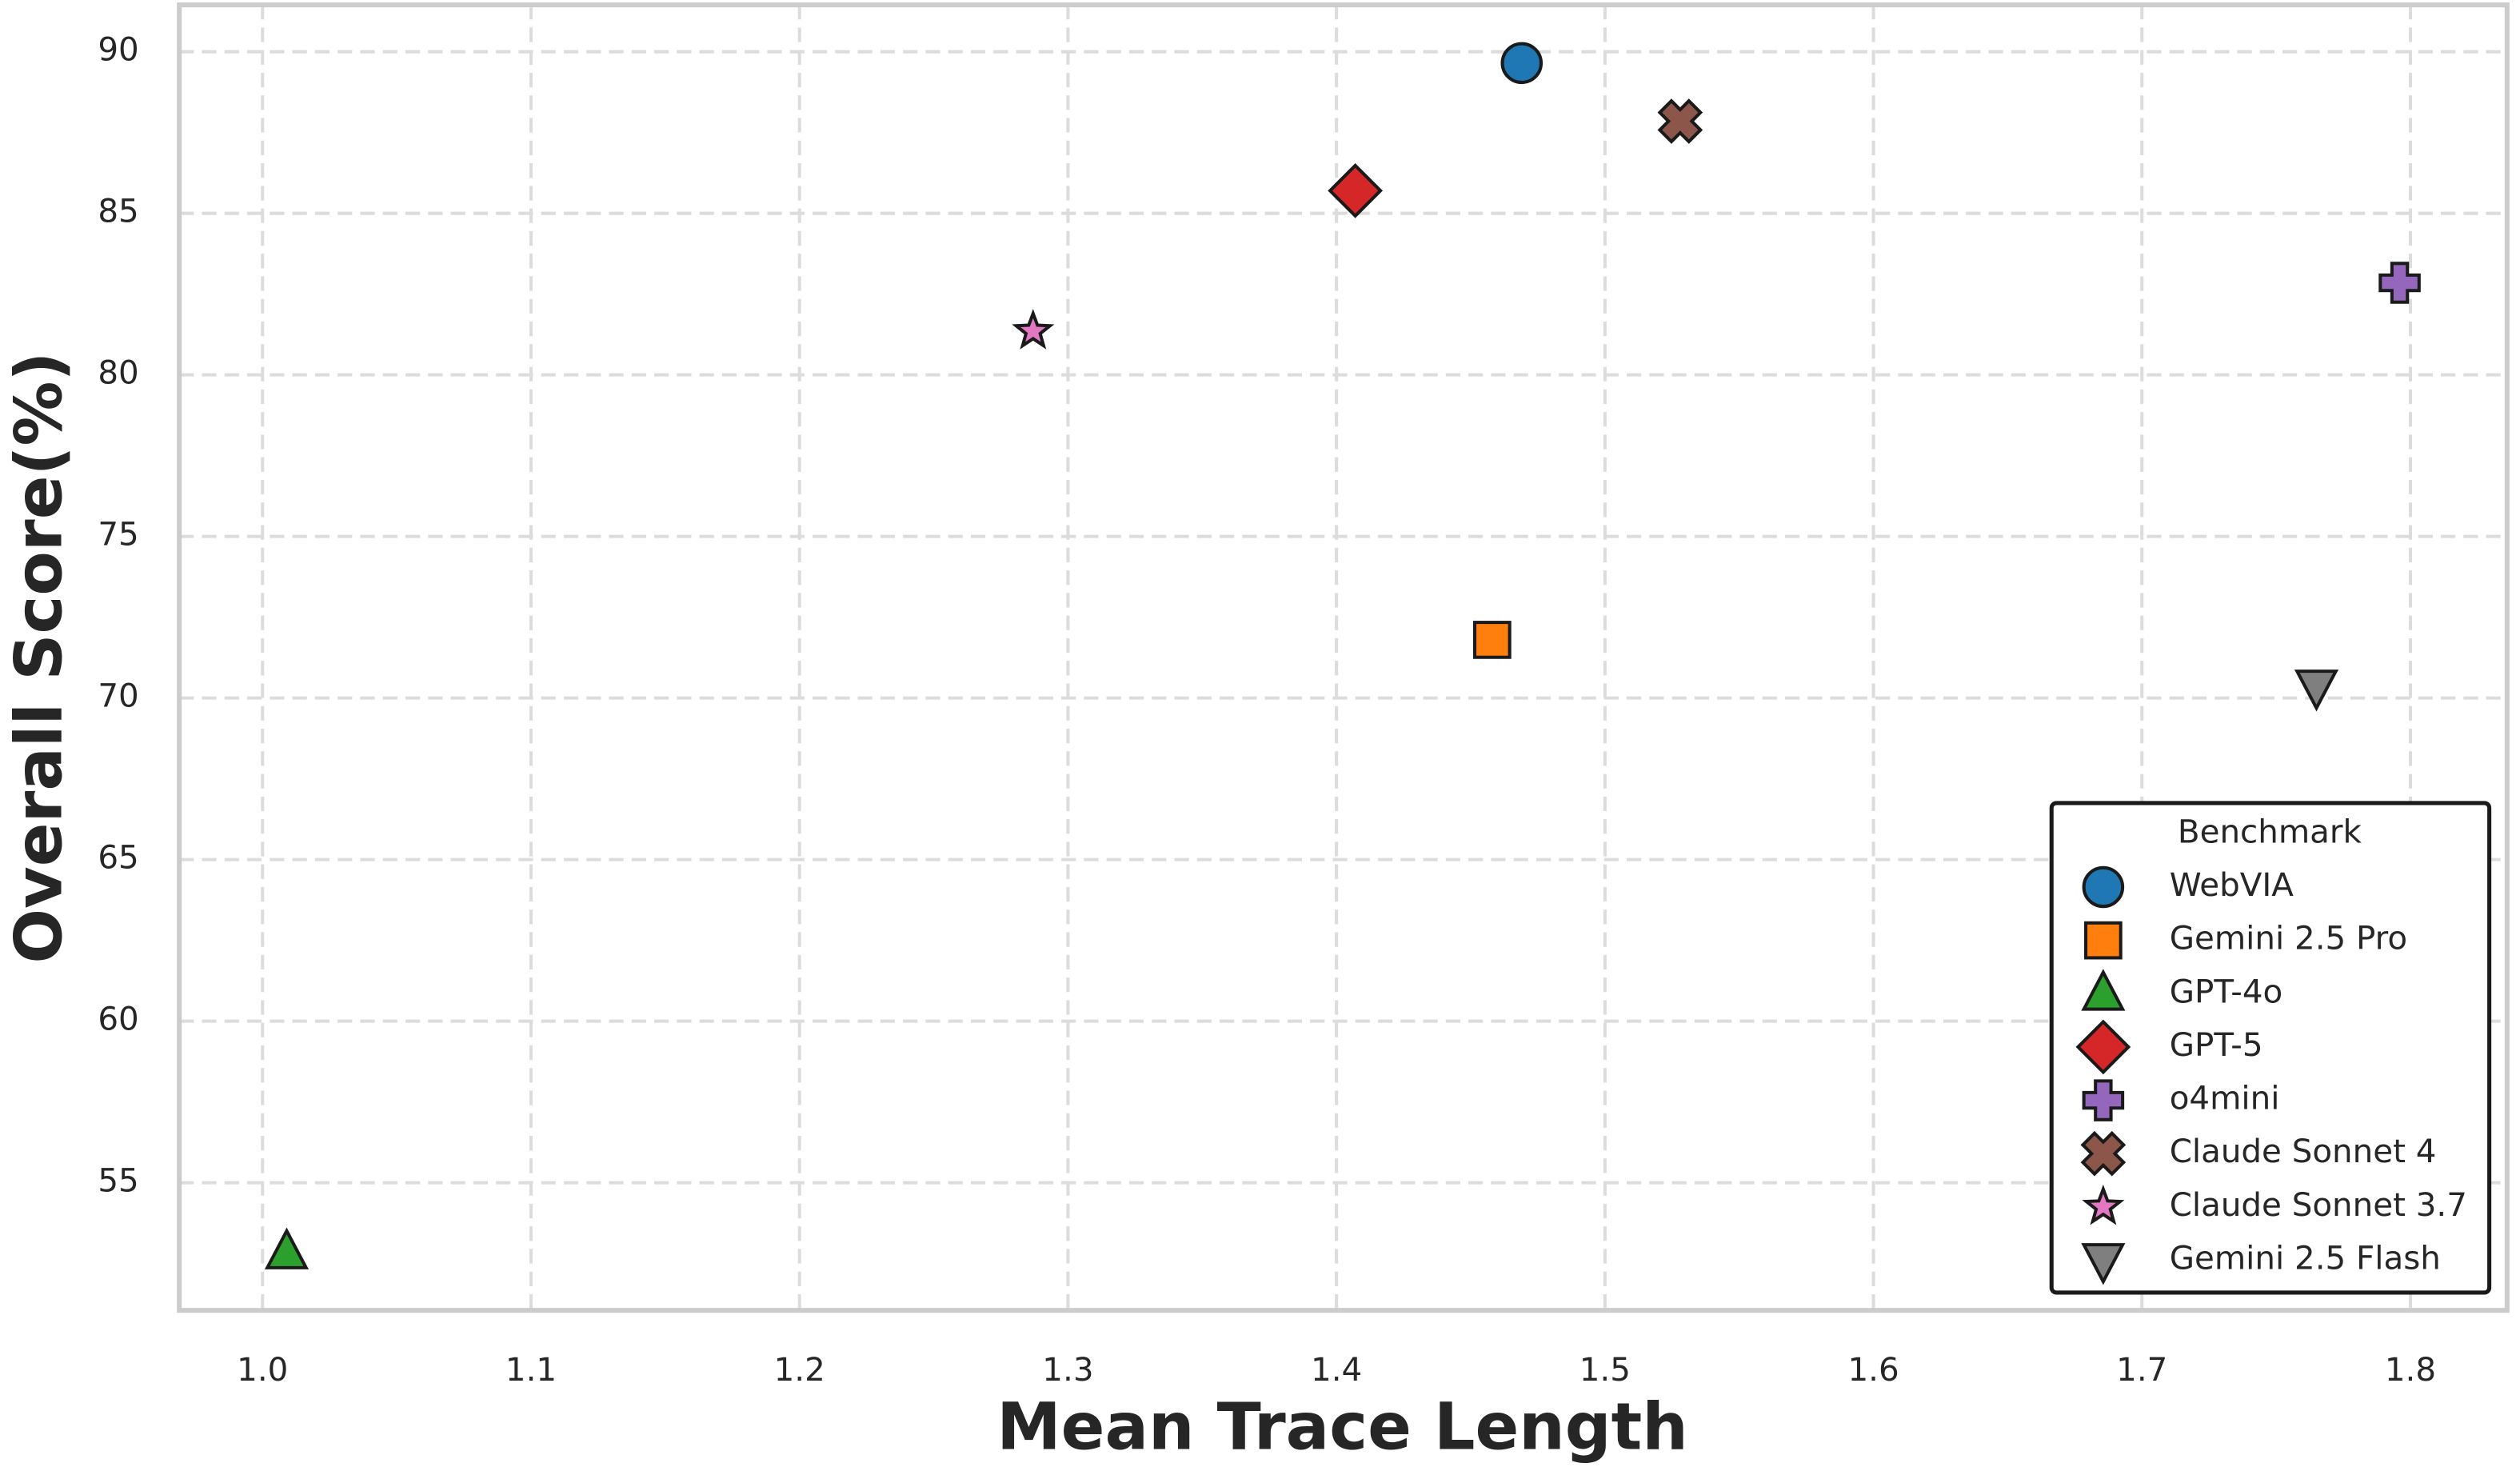 The width and height of the screenshot is (2520, 1471). Describe the element at coordinates (2288, 938) in the screenshot. I see `legend-label: Gemini 2.5 Pro` at that location.